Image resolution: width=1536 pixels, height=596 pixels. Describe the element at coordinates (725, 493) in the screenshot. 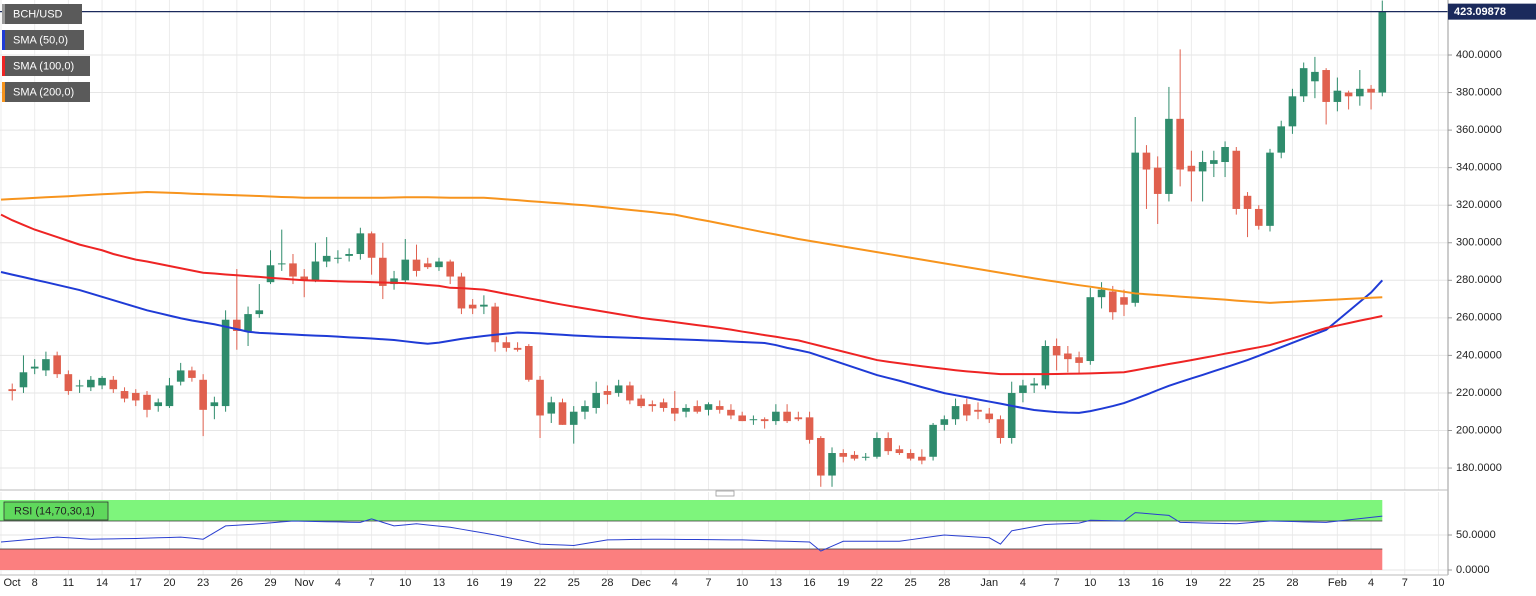

I see `resize-handle` at that location.